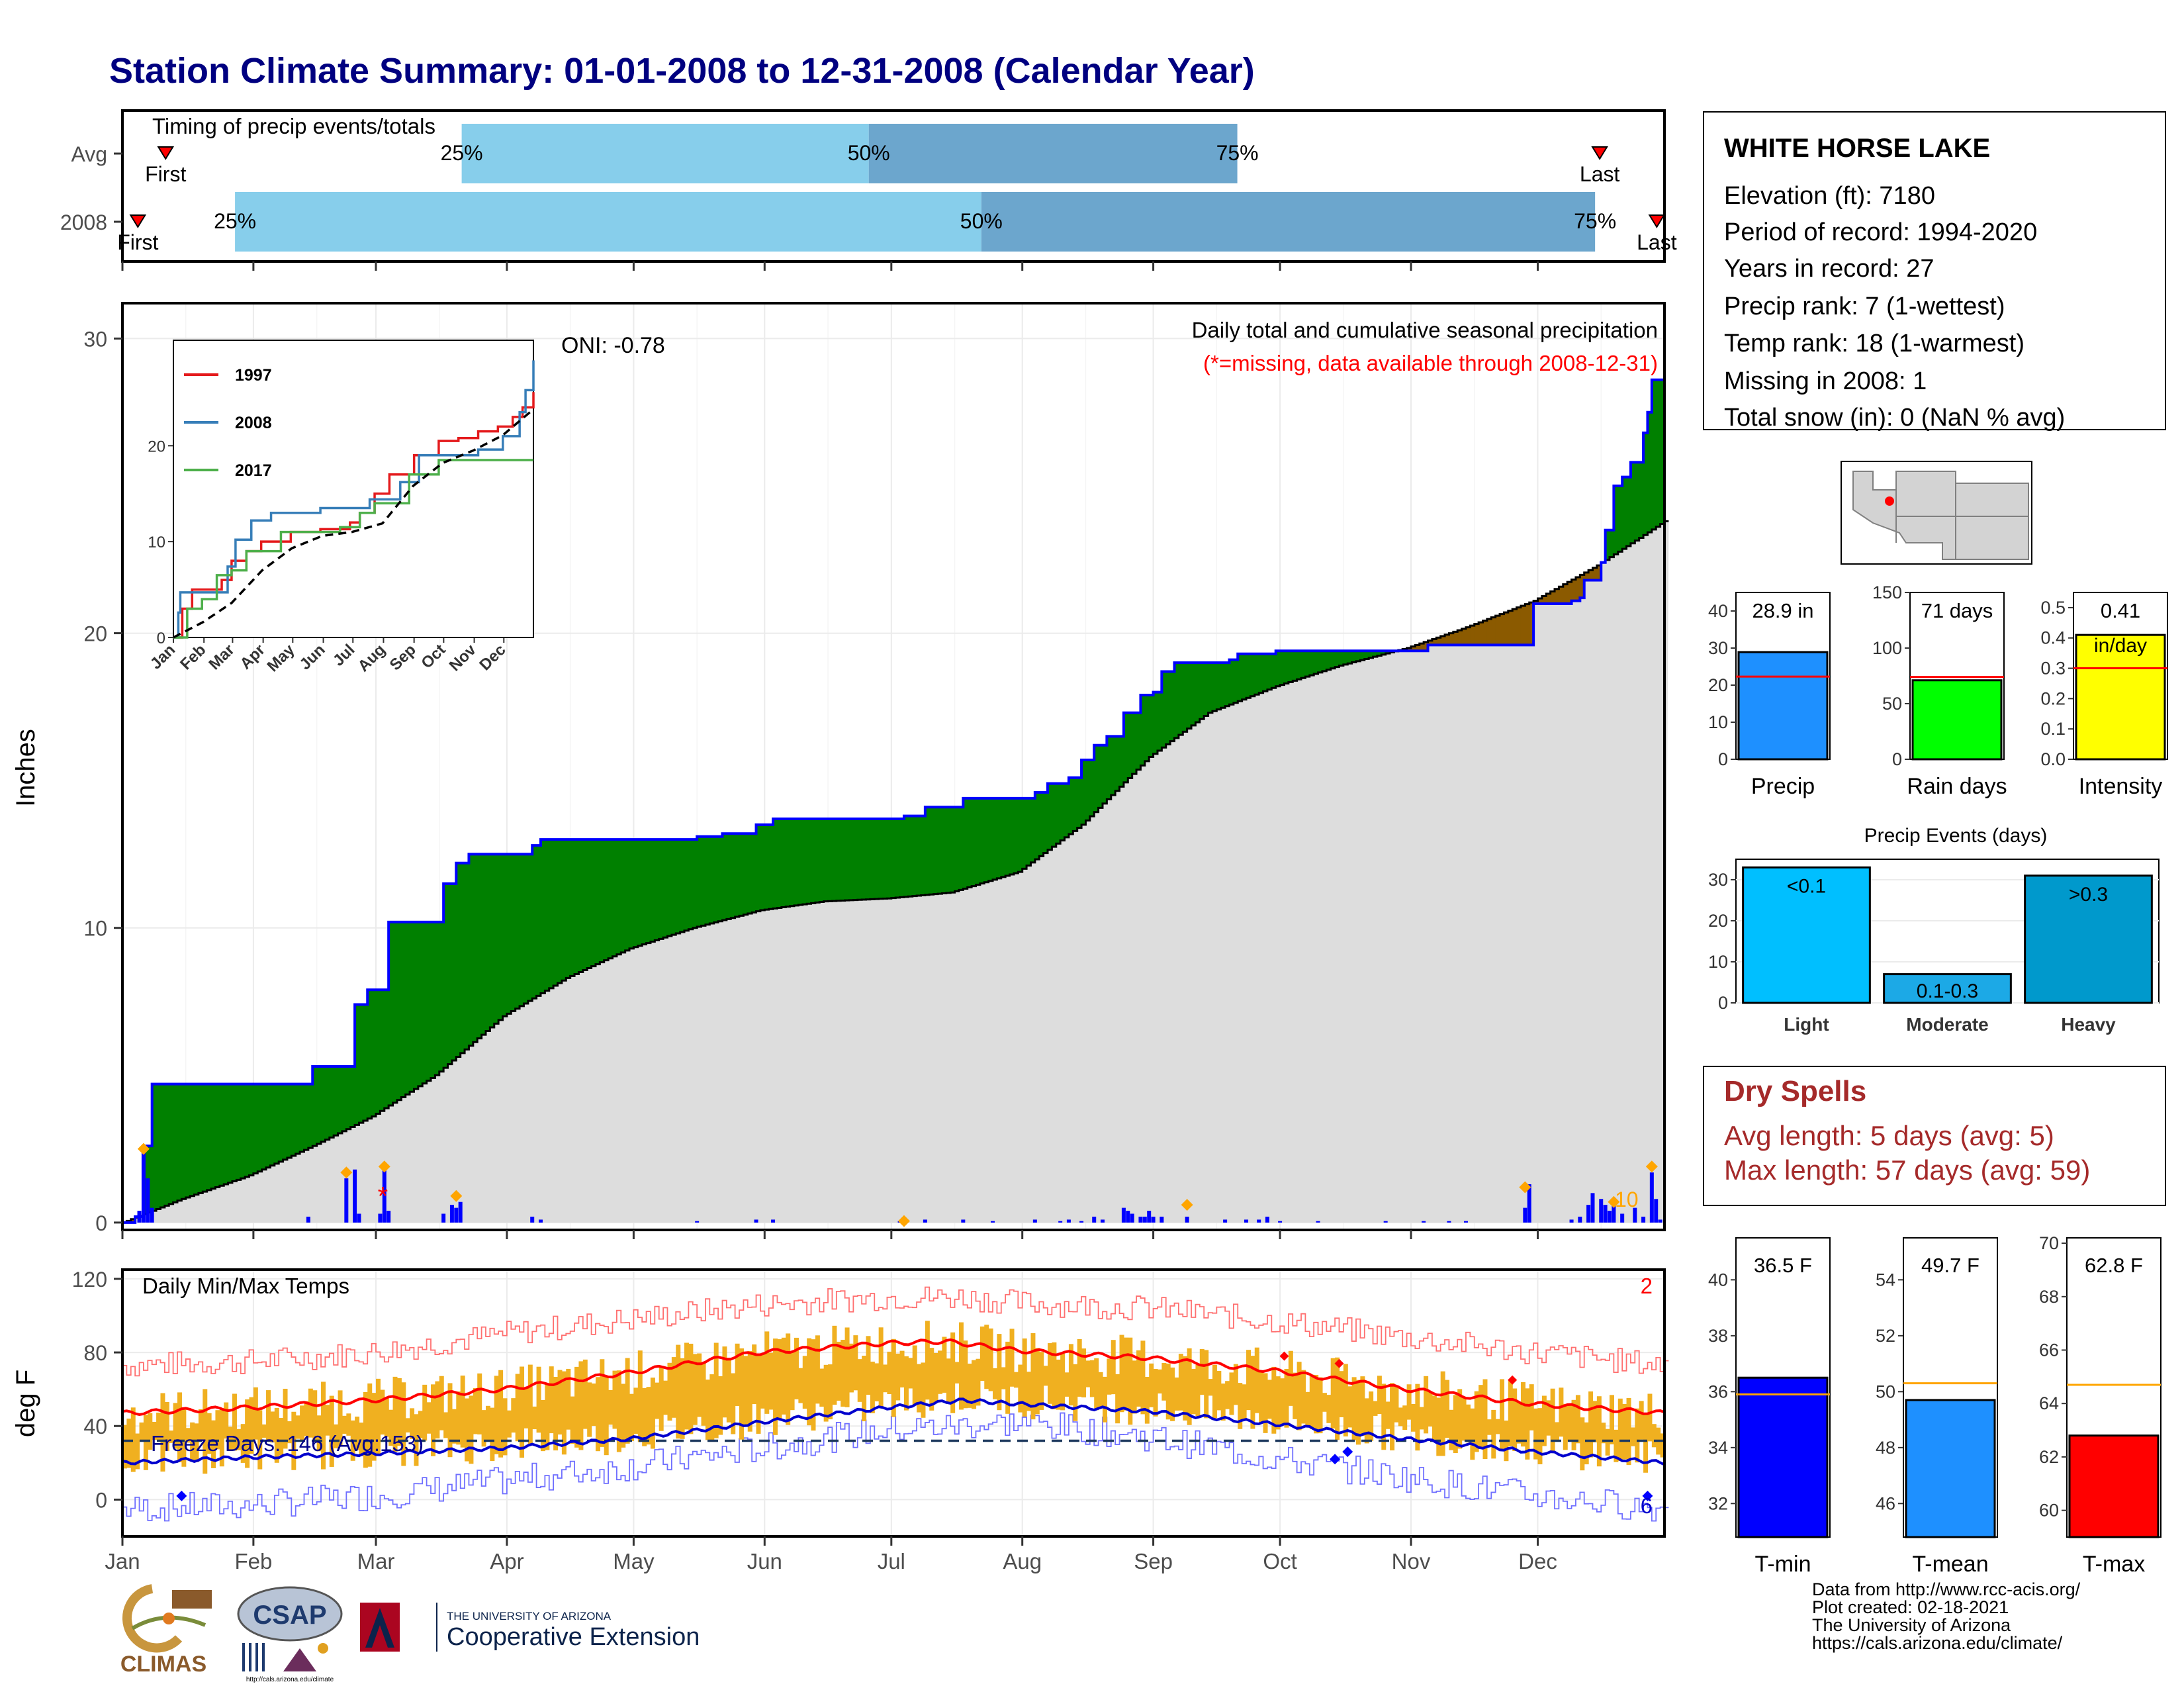  Describe the element at coordinates (1885, 1336) in the screenshot. I see `temp-summary-tick-label: 52` at that location.